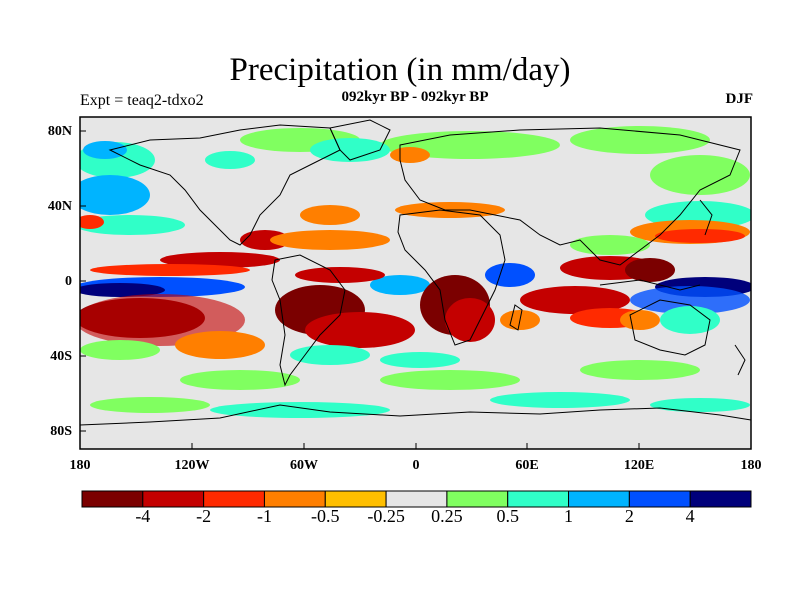 Image resolution: width=800 pixels, height=600 pixels. Describe the element at coordinates (447, 516) in the screenshot. I see `colorbar-label: 0.25` at that location.